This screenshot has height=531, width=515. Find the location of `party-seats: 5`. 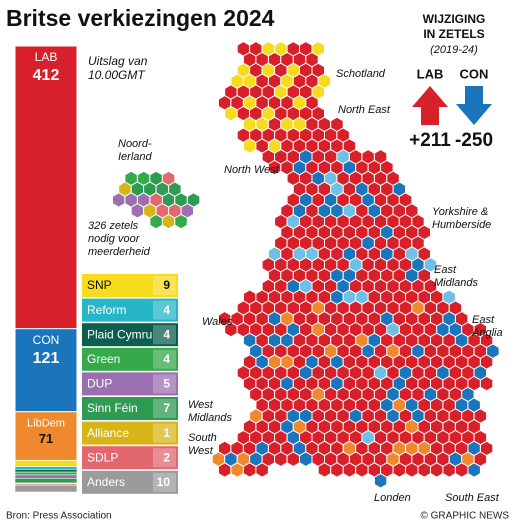

party-seats: 5 is located at coordinates (166, 384).